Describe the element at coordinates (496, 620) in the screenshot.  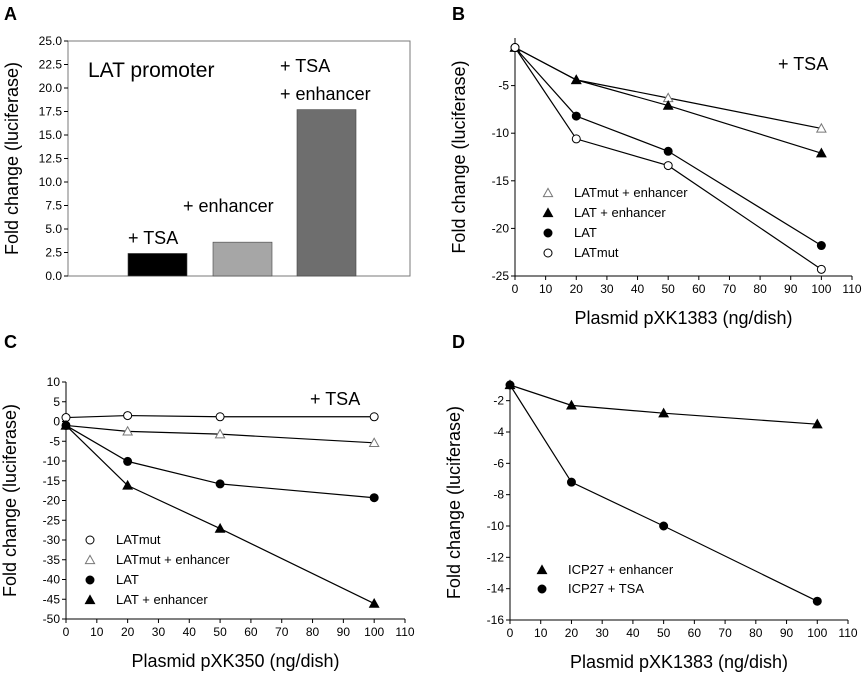
I see `y-tick-label: -16` at that location.